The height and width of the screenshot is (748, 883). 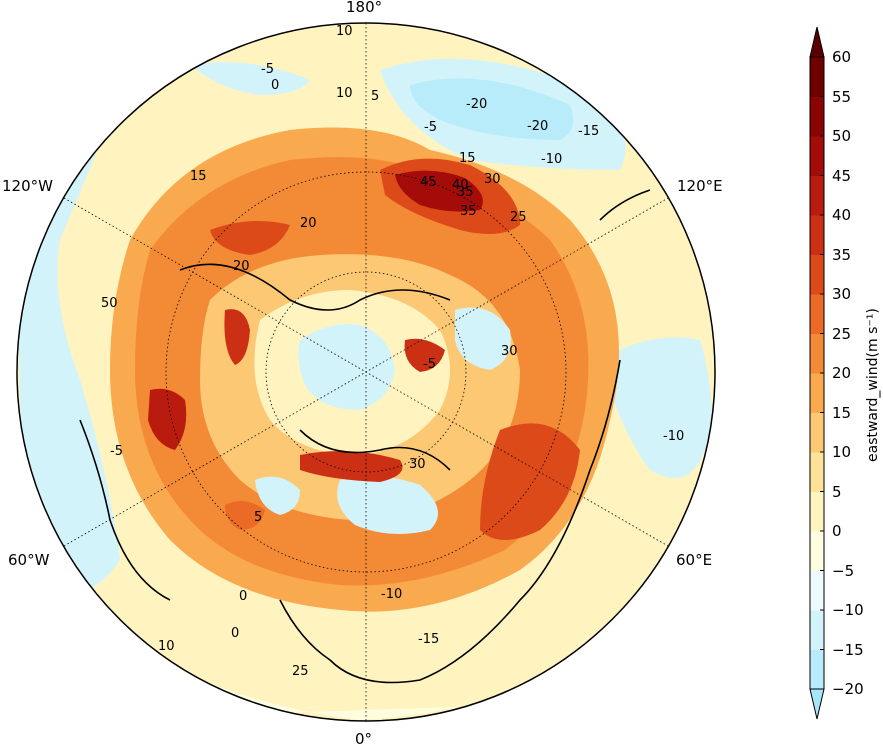 I want to click on colorbar-tick-label: 45, so click(x=842, y=175).